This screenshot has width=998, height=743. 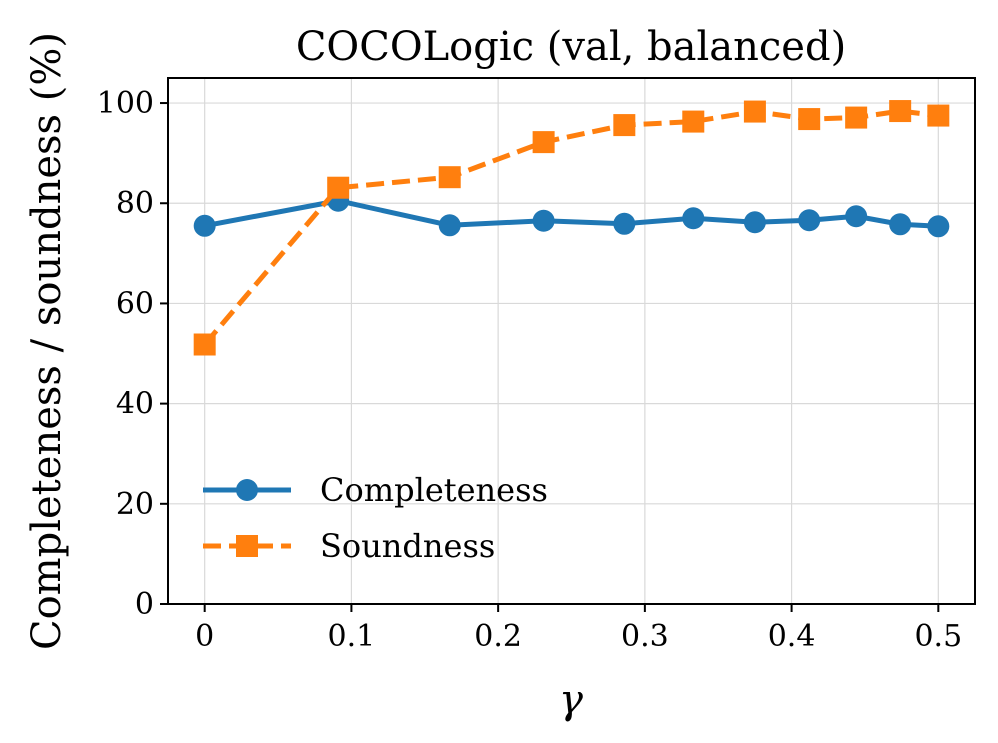 What do you see at coordinates (571, 700) in the screenshot?
I see `x-axis-label: γ` at bounding box center [571, 700].